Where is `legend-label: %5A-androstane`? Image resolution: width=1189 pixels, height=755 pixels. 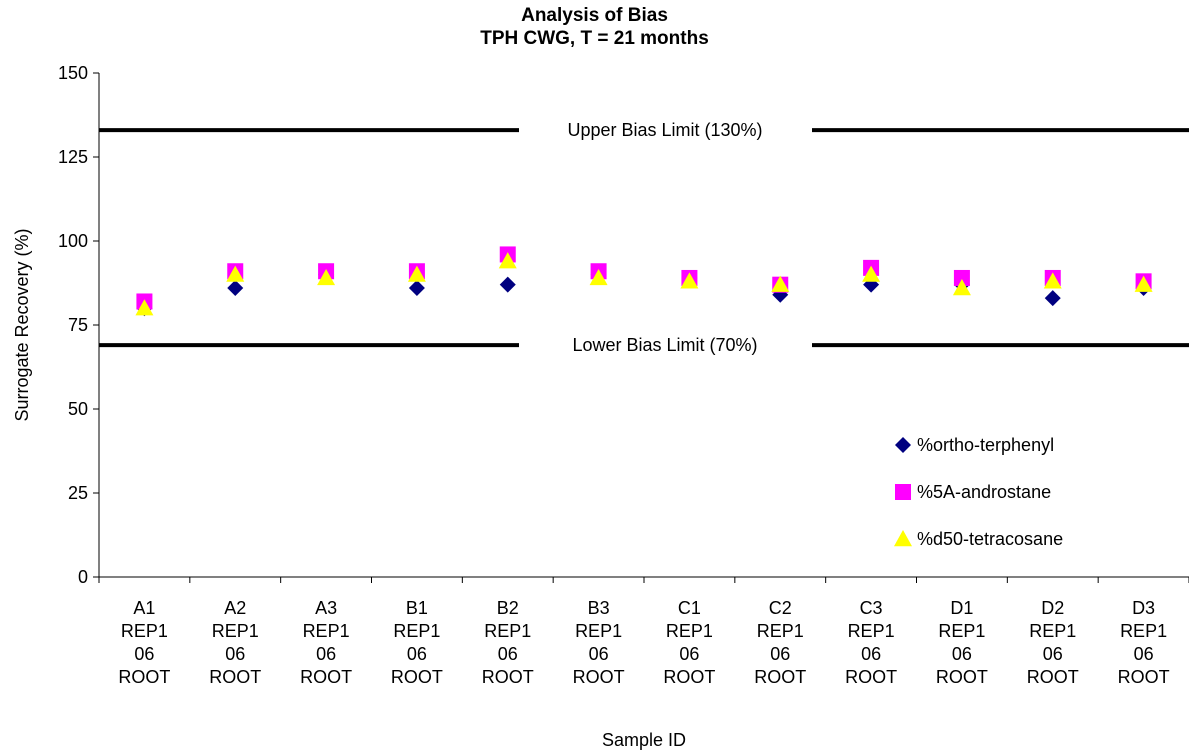
legend-label: %5A-androstane is located at coordinates (984, 492).